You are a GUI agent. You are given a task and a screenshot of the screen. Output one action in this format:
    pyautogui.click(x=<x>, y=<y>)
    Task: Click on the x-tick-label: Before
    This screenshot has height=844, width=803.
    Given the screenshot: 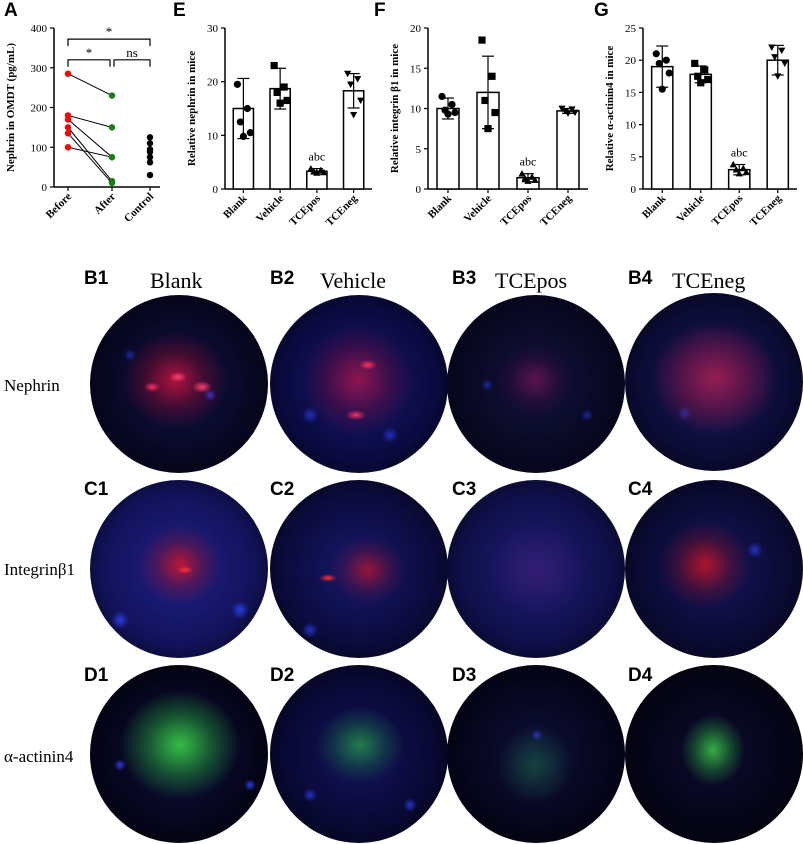 What is the action you would take?
    pyautogui.click(x=59, y=206)
    